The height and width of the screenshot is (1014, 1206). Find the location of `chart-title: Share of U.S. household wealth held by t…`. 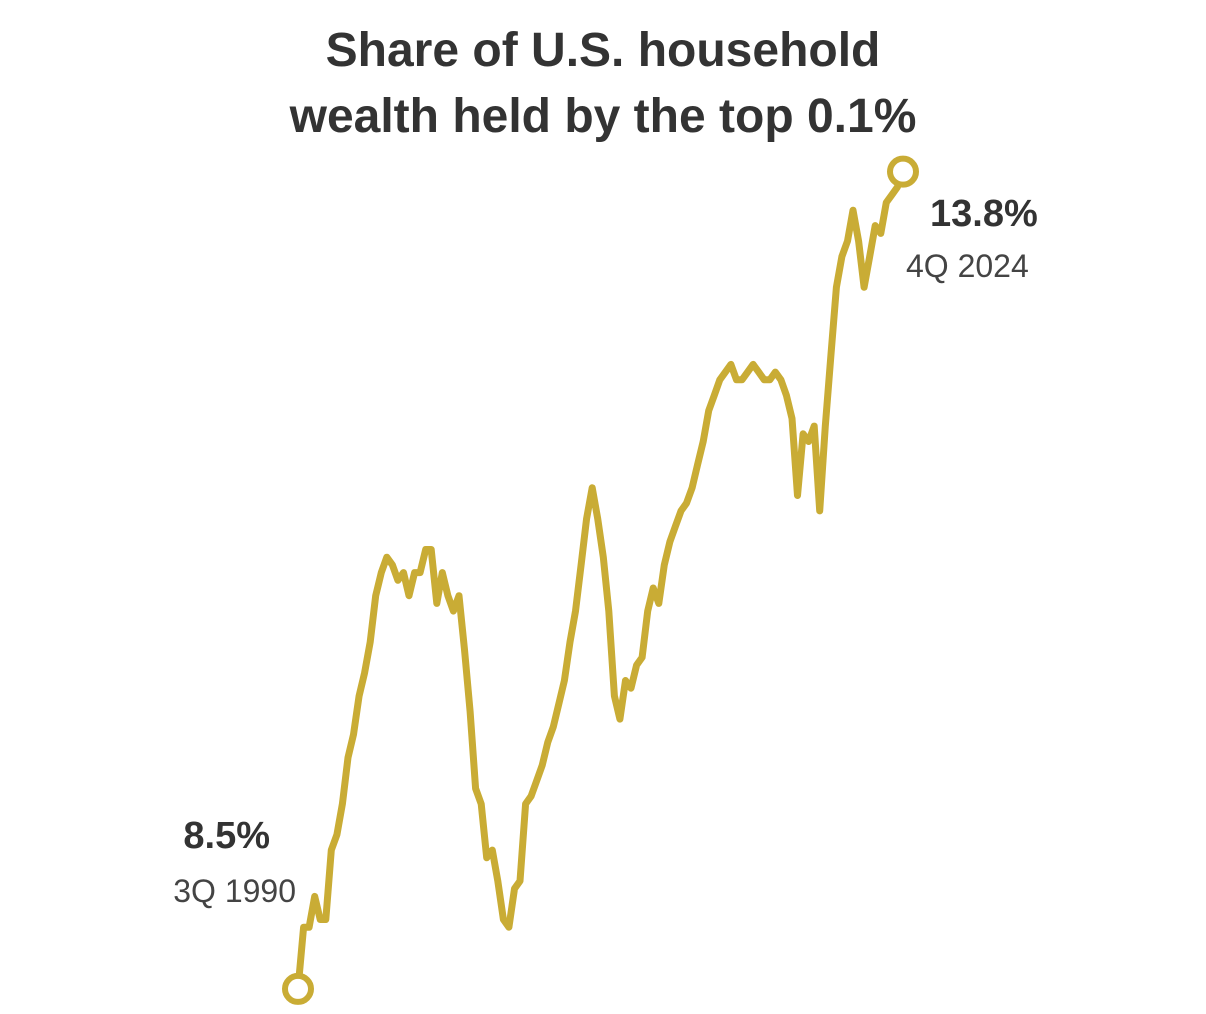

chart-title: Share of U.S. household wealth held by t… is located at coordinates (603, 84).